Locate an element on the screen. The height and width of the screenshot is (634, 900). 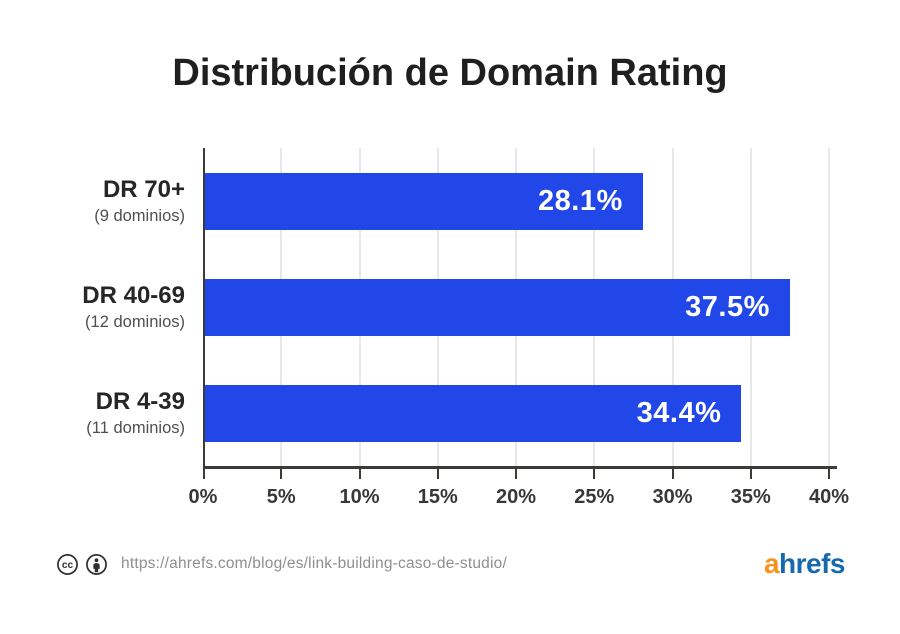
y-axis-line is located at coordinates (204, 307).